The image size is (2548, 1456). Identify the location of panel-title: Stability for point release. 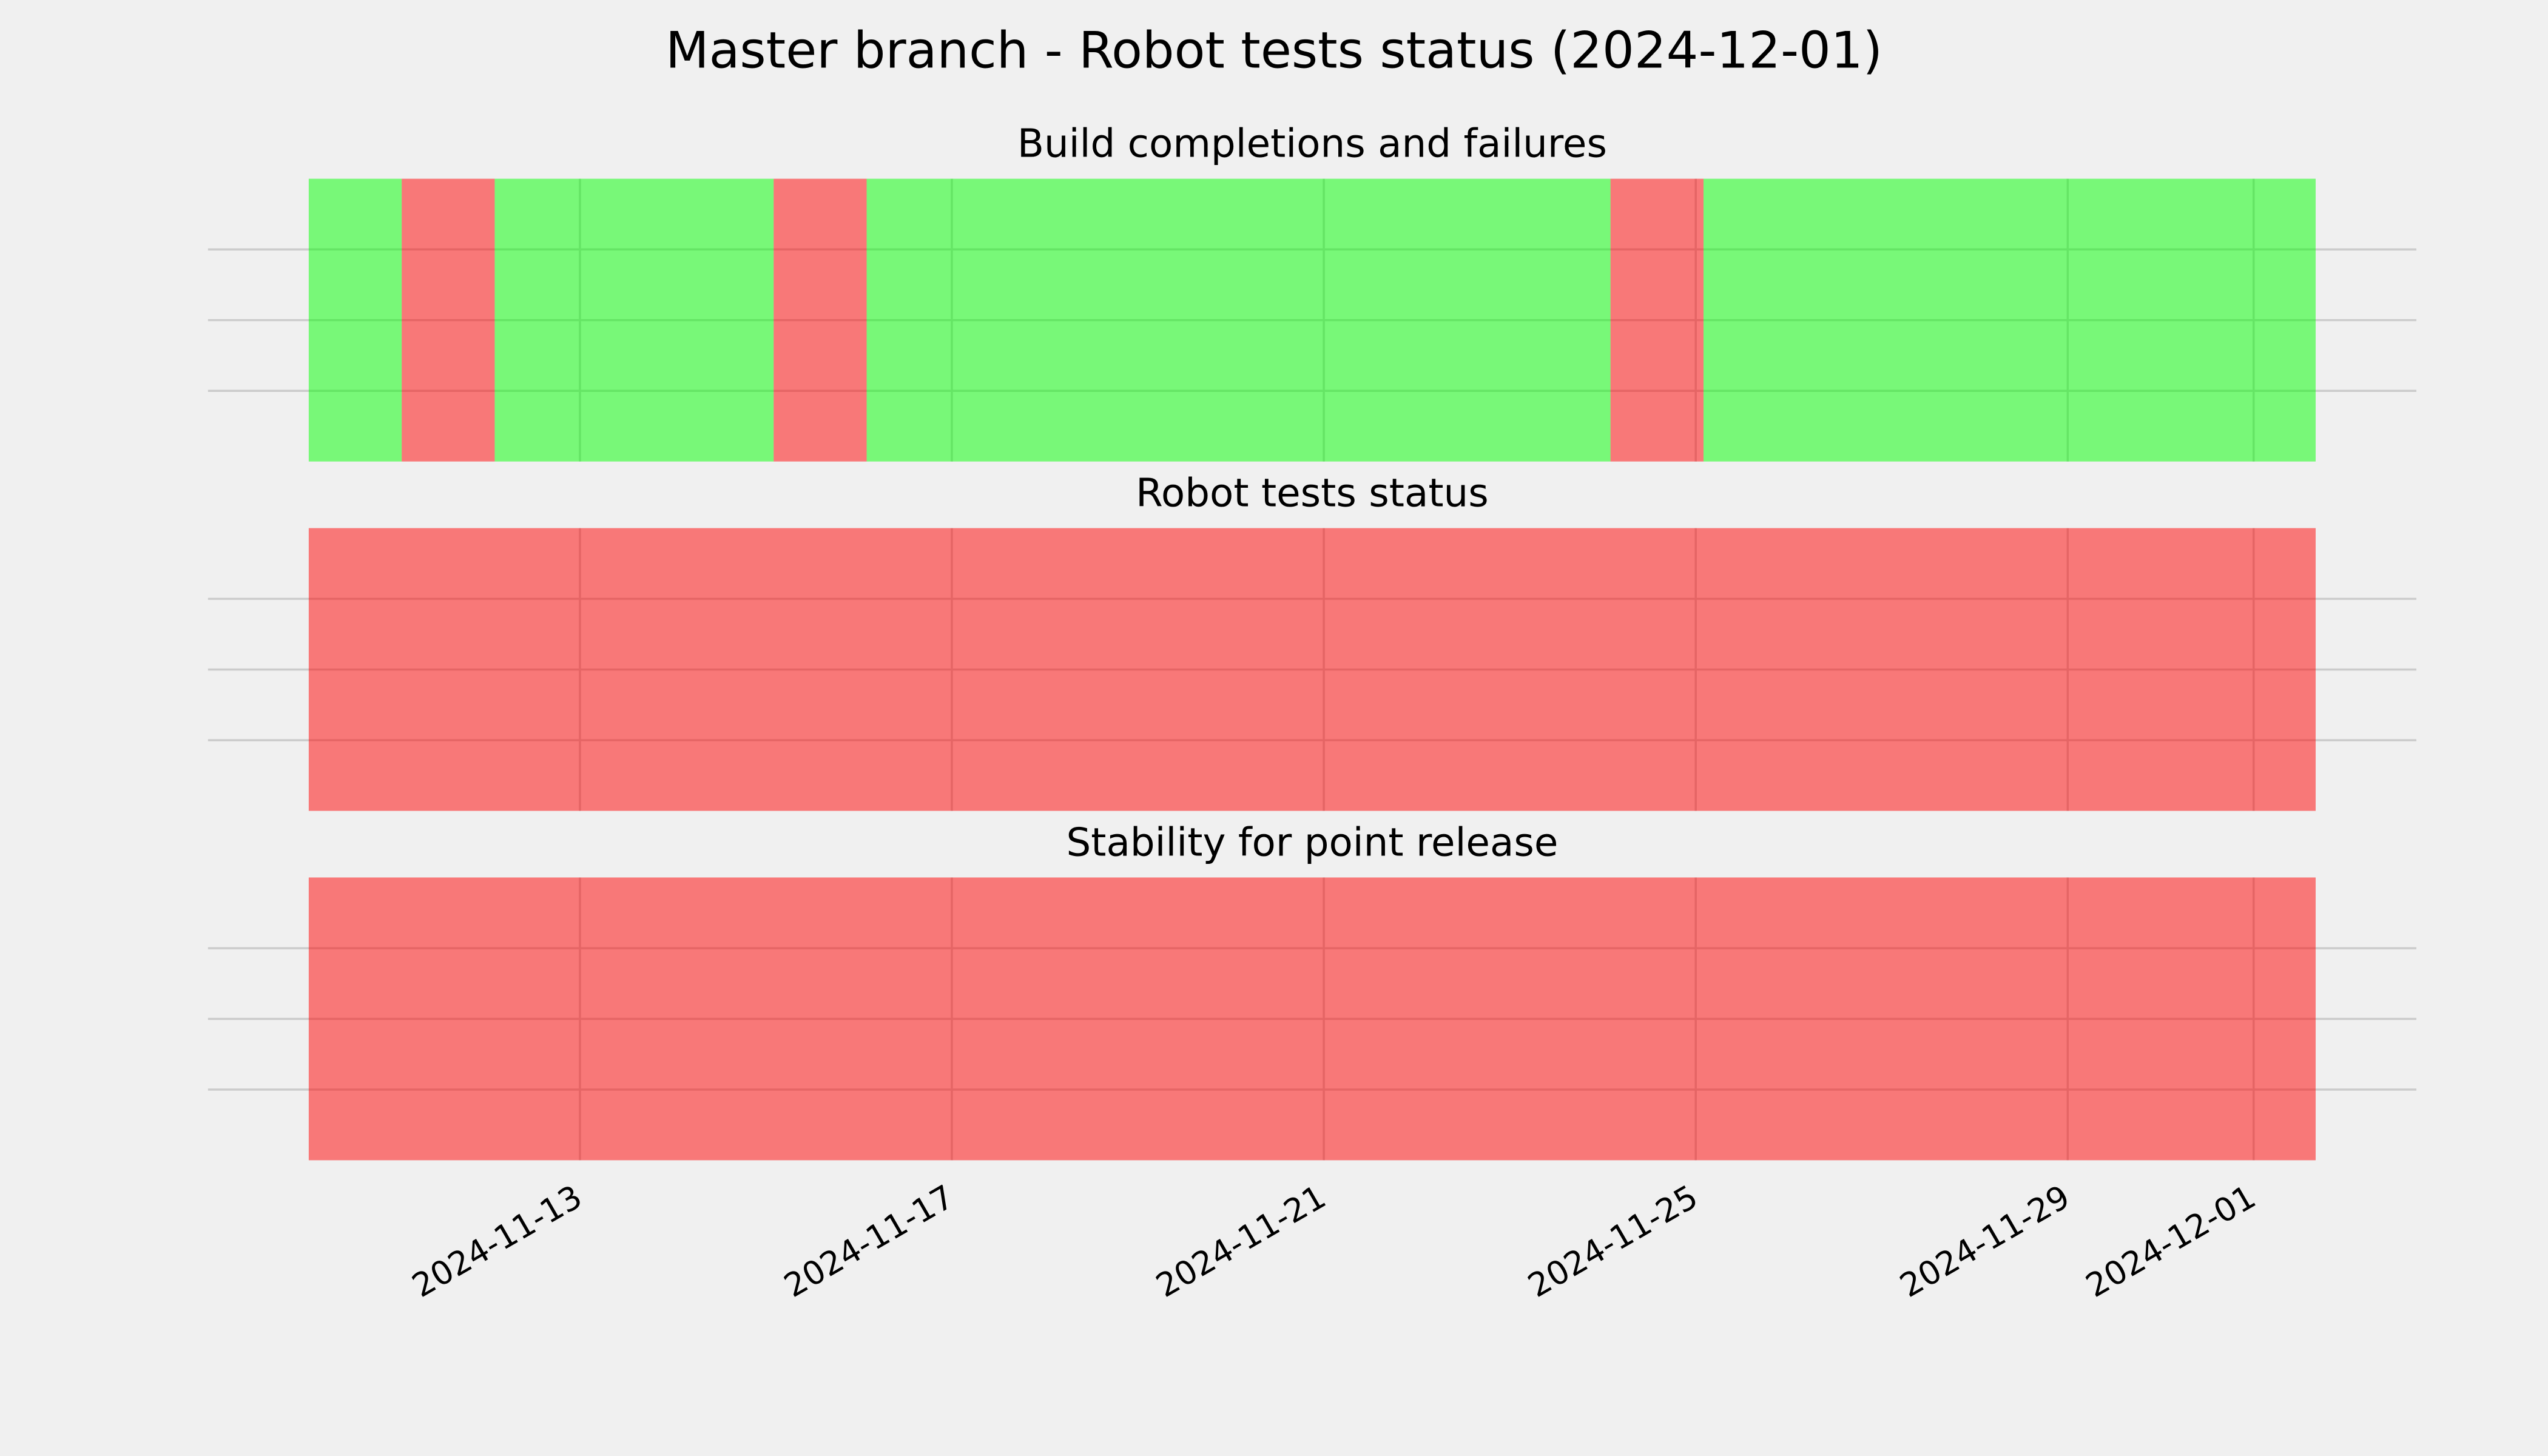
(1313, 842).